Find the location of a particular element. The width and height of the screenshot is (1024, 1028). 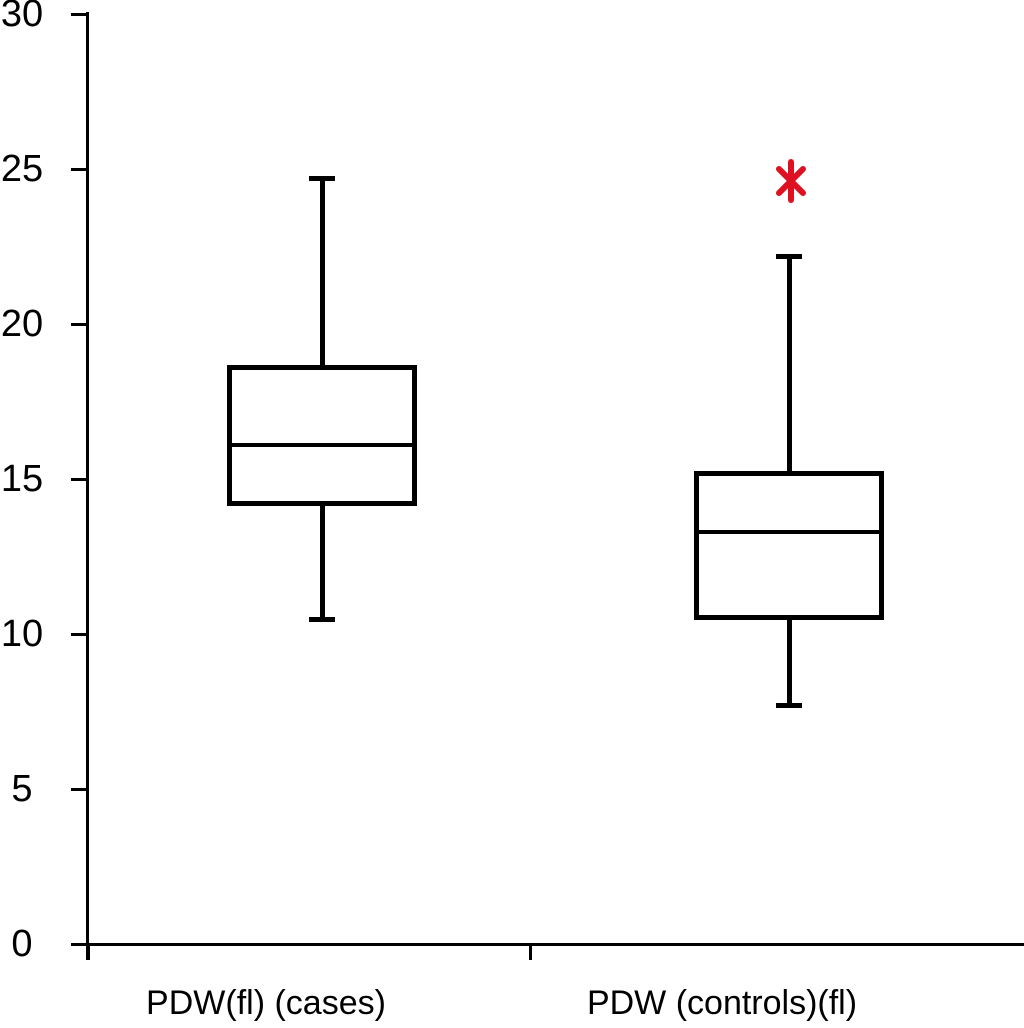

y-tick-label: 25 is located at coordinates (22, 169).